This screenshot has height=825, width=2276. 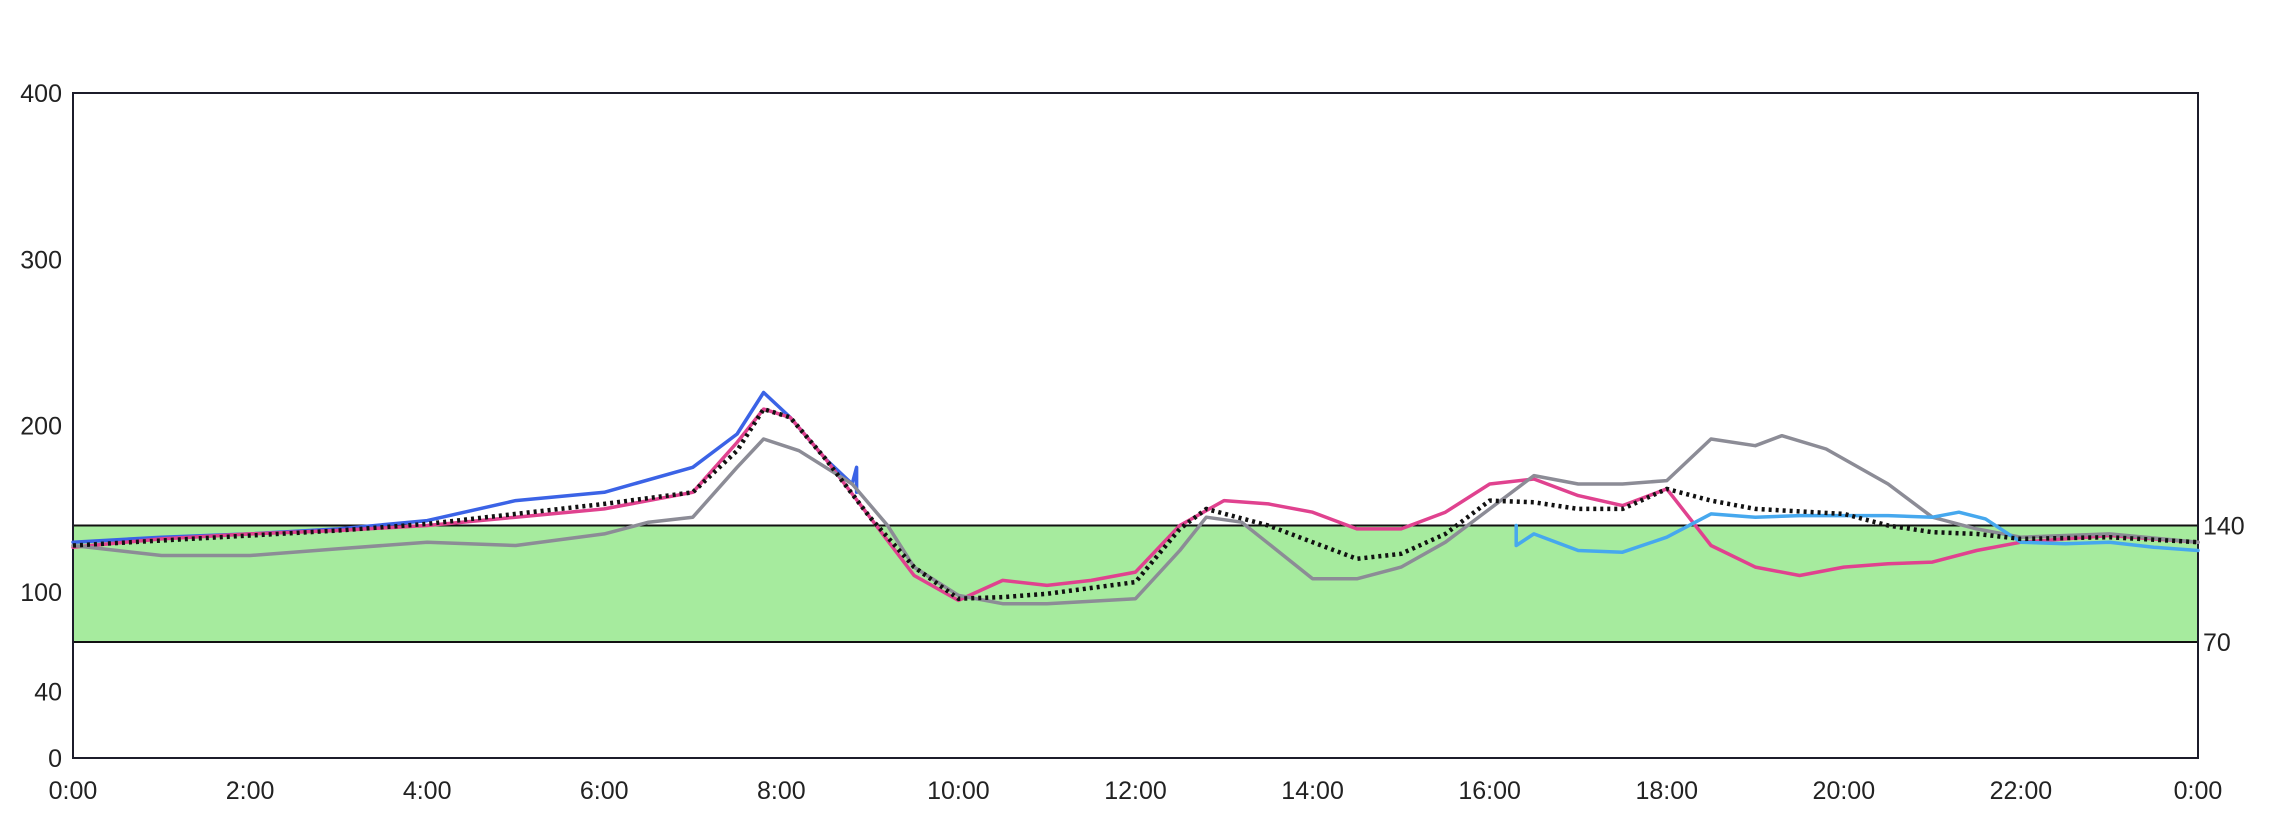 I want to click on x-tick-label: 4:00, so click(x=427, y=791).